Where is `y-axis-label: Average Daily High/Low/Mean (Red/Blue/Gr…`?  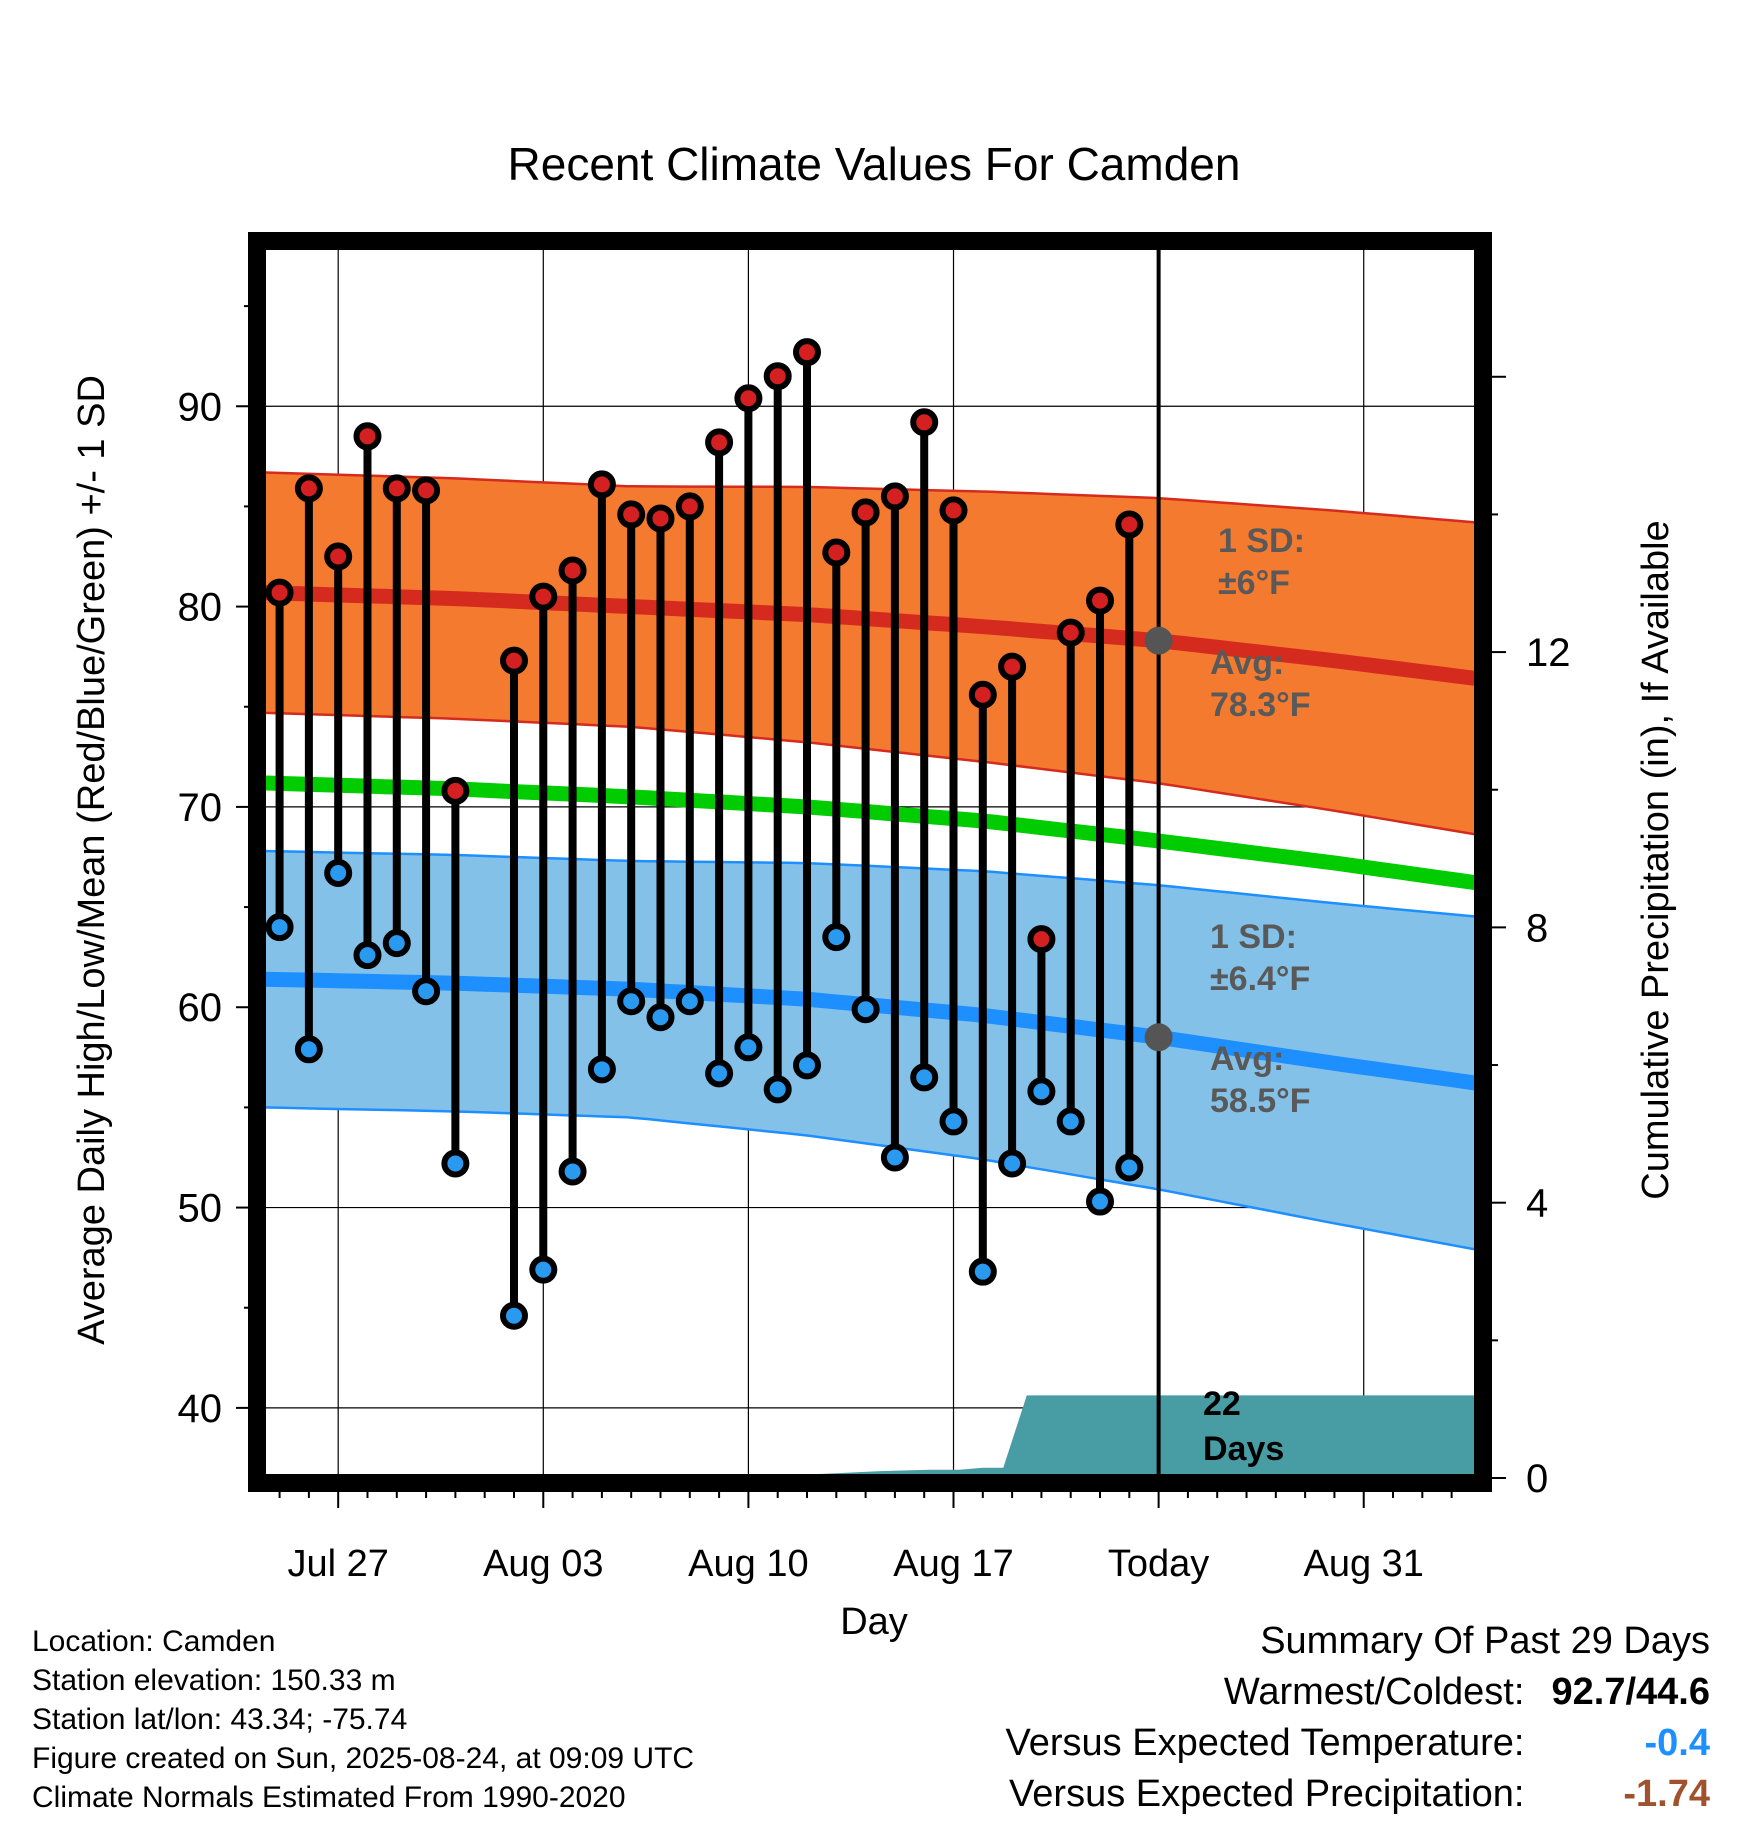 y-axis-label: Average Daily High/Low/Mean (Red/Blue/Gr… is located at coordinates (92, 860).